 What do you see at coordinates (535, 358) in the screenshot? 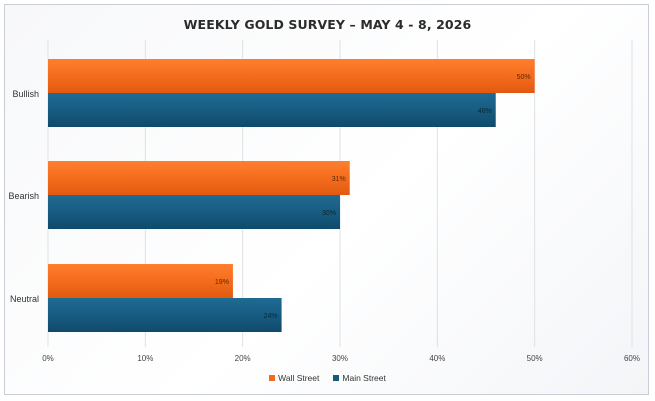
I see `x-tick-label: 50%` at bounding box center [535, 358].